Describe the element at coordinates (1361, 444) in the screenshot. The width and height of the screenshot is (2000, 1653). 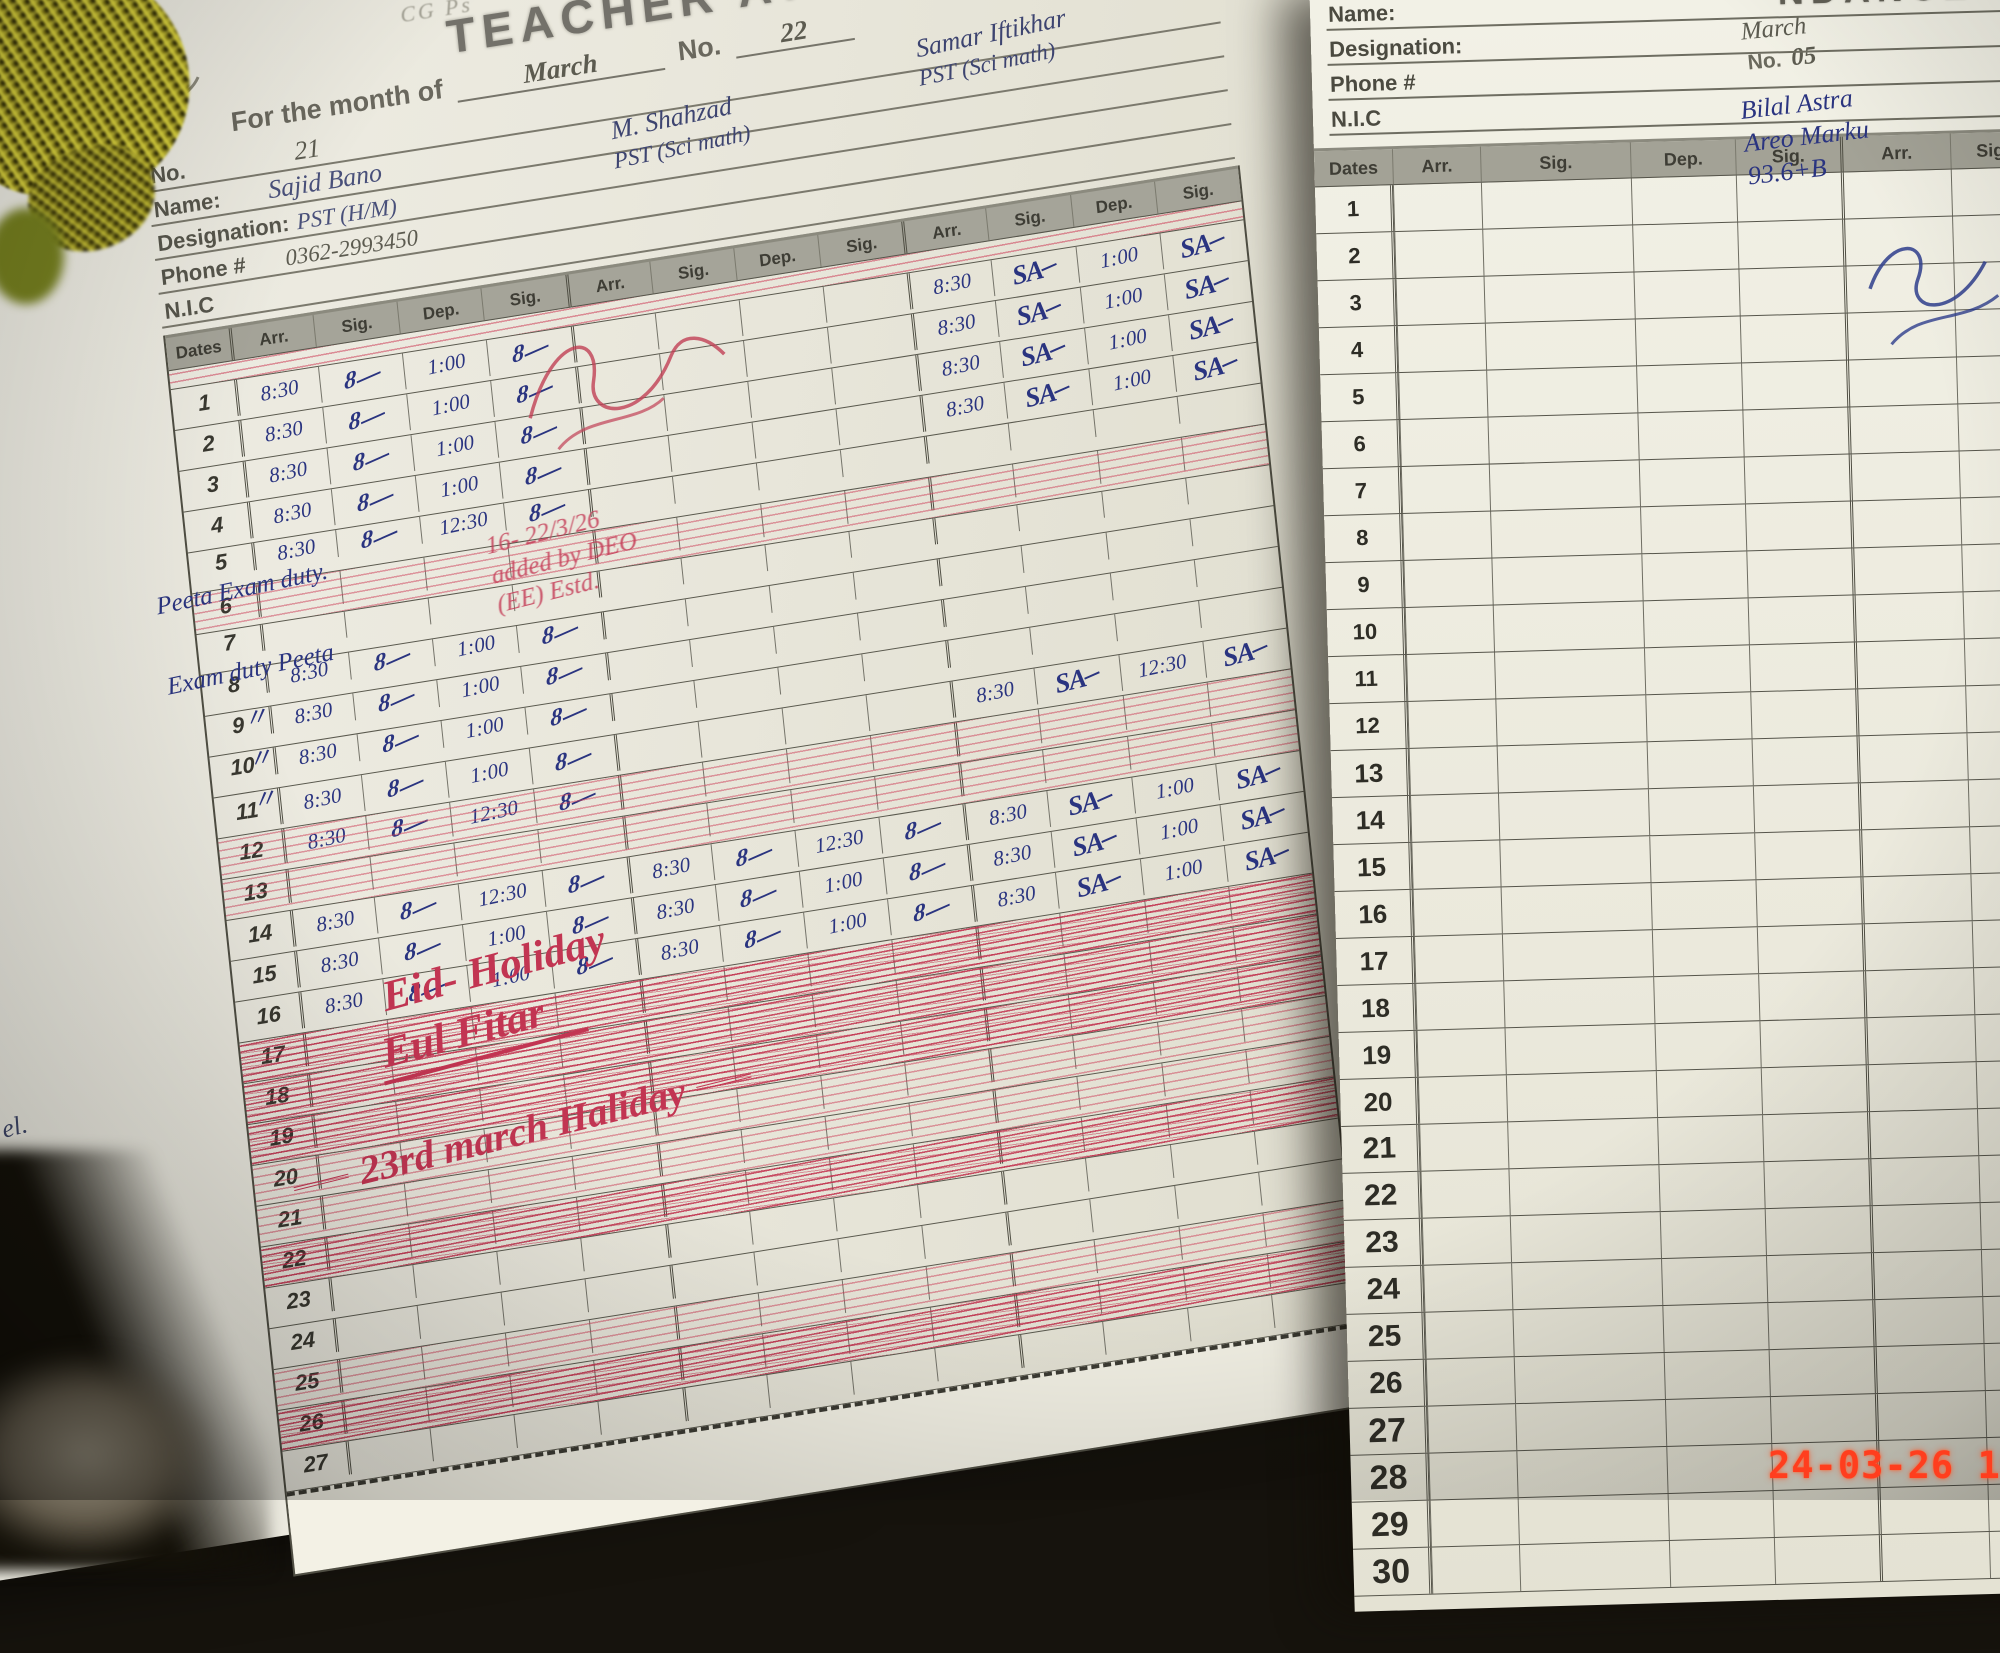
I see `date-cell: 6` at that location.